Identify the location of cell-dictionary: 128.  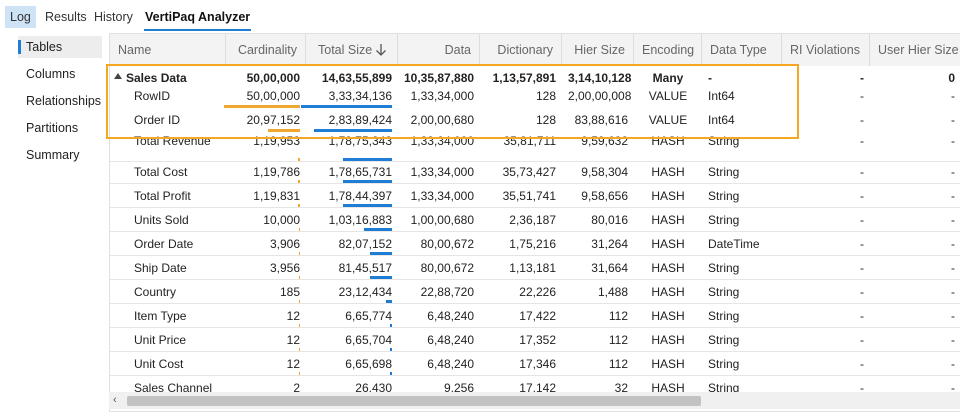
(545, 120).